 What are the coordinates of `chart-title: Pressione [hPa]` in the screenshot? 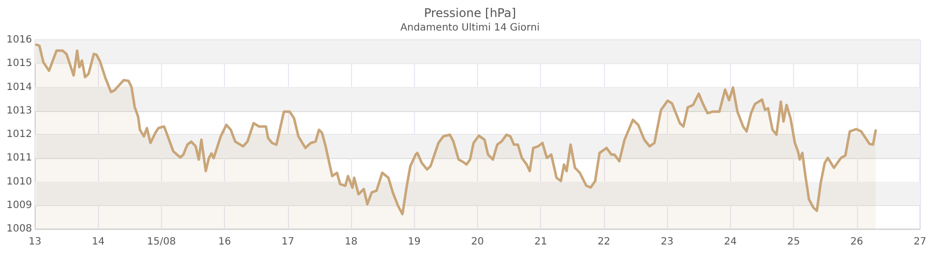 It's located at (470, 13).